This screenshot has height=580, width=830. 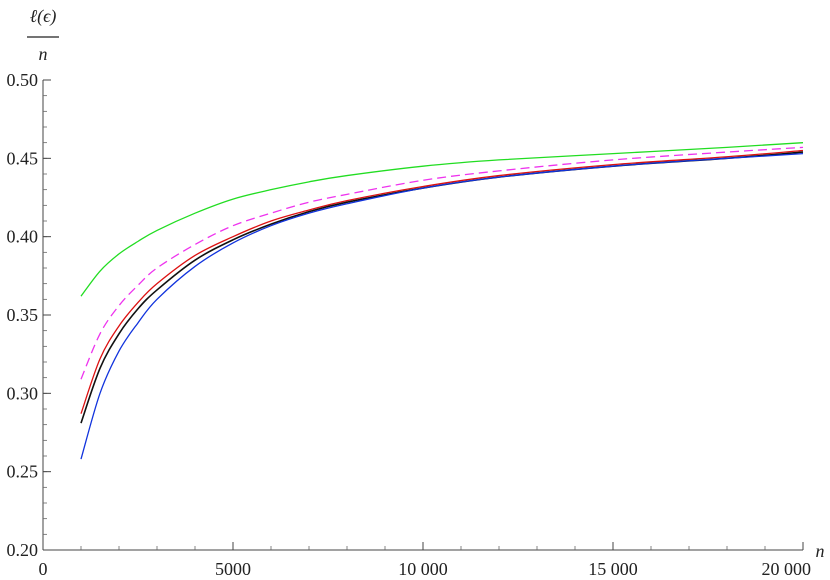 What do you see at coordinates (820, 551) in the screenshot?
I see `x-axis-label: n` at bounding box center [820, 551].